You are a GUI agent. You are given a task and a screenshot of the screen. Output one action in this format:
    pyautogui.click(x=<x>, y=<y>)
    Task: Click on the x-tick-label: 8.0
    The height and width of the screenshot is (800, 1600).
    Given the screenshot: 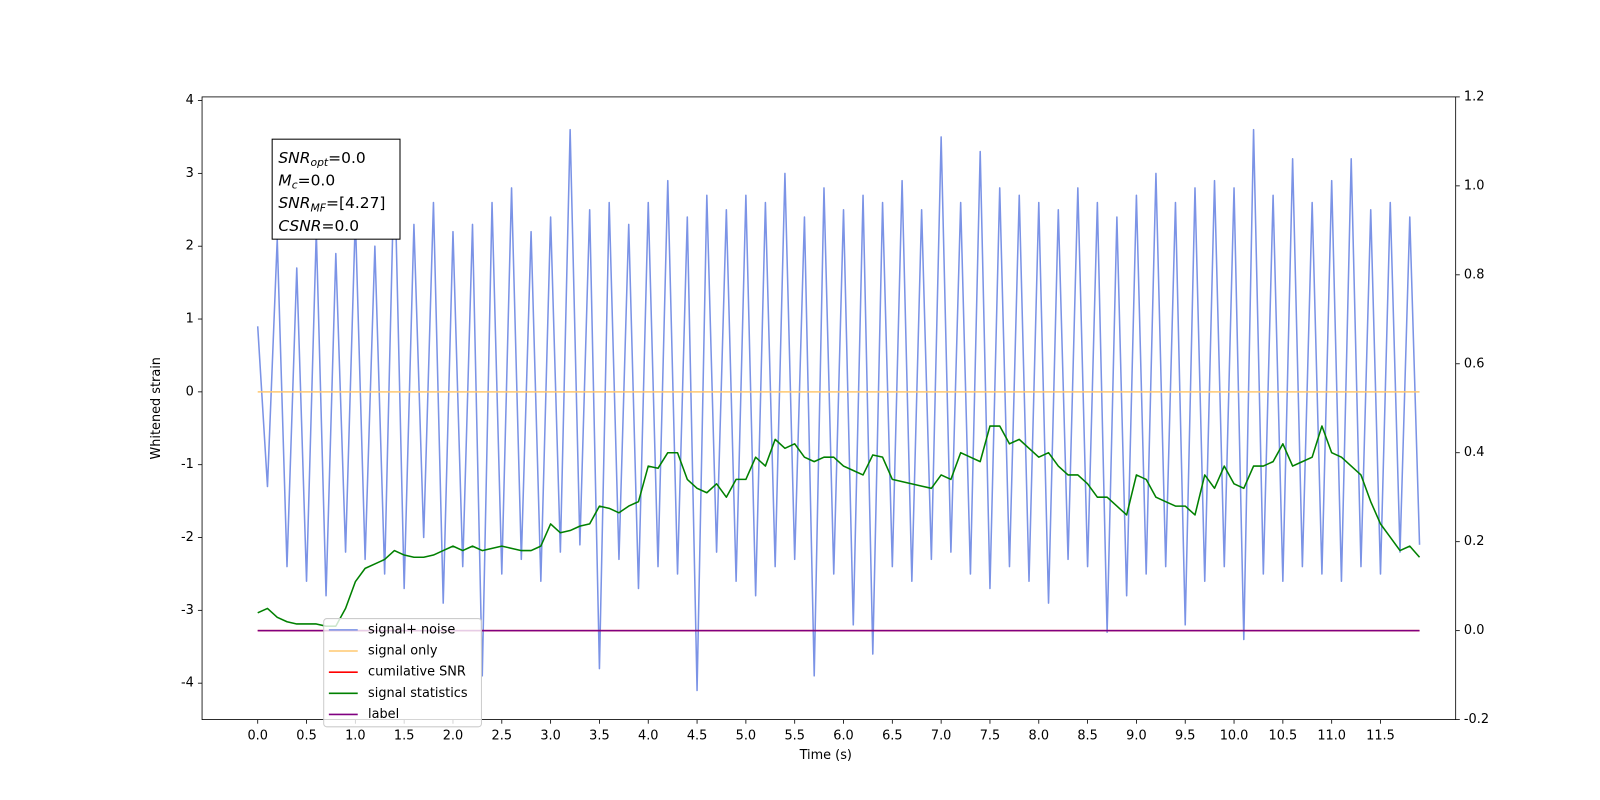 What is the action you would take?
    pyautogui.click(x=1039, y=736)
    